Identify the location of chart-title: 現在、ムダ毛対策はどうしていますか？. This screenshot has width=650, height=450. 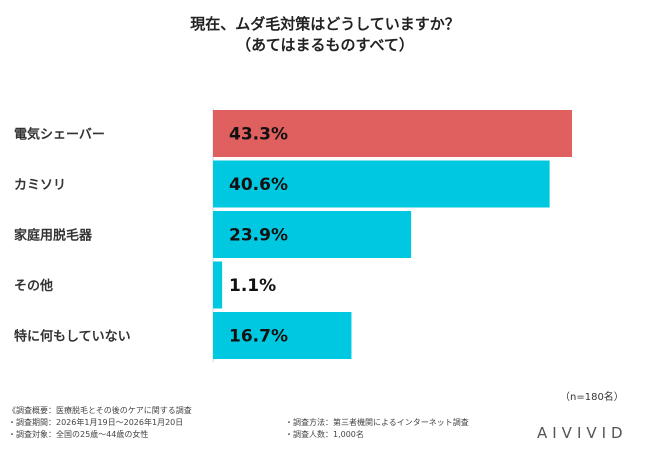
(325, 24).